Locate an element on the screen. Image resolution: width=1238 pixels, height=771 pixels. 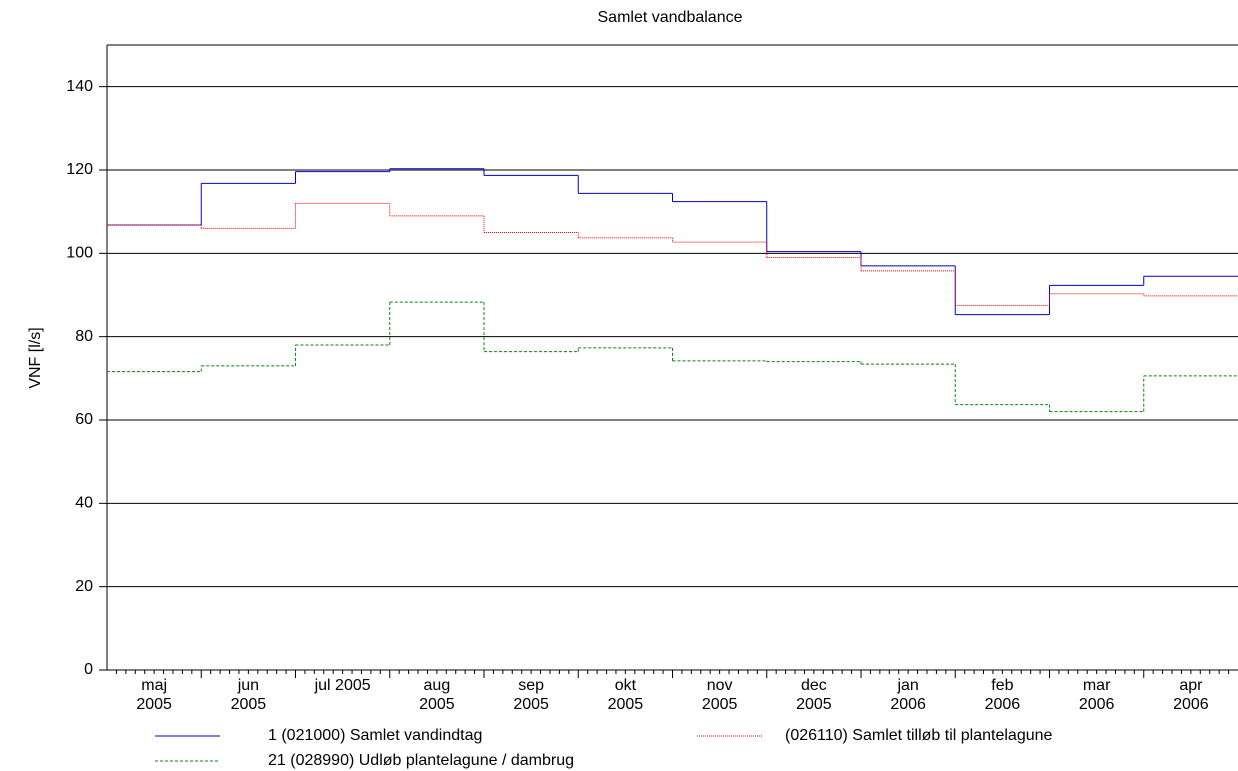
x-tick-label-box: jun 2005 is located at coordinates (248, 695).